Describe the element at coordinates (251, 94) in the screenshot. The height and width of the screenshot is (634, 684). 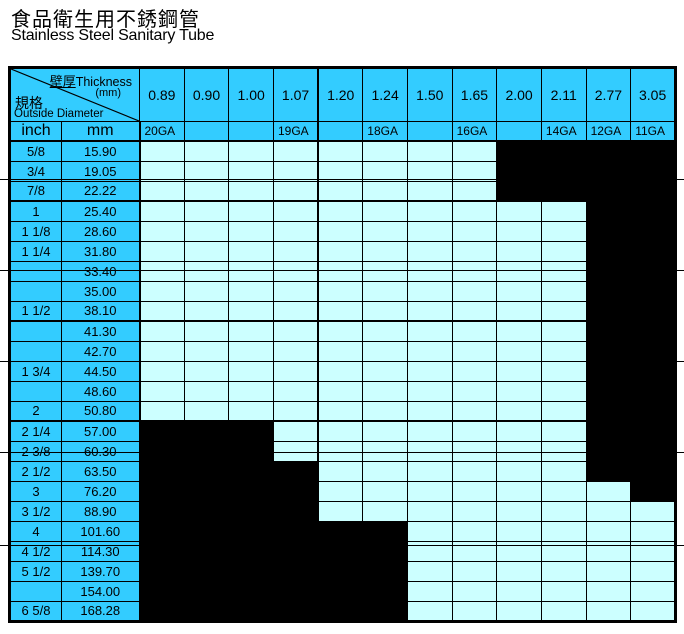
I see `thickness-col-header: 1.00` at that location.